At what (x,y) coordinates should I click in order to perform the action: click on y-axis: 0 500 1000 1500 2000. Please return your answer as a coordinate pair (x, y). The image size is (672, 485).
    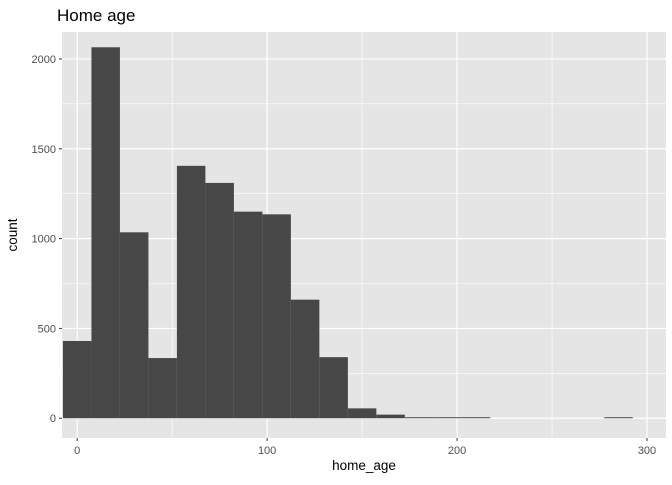
    Looking at the image, I should click on (47, 239).